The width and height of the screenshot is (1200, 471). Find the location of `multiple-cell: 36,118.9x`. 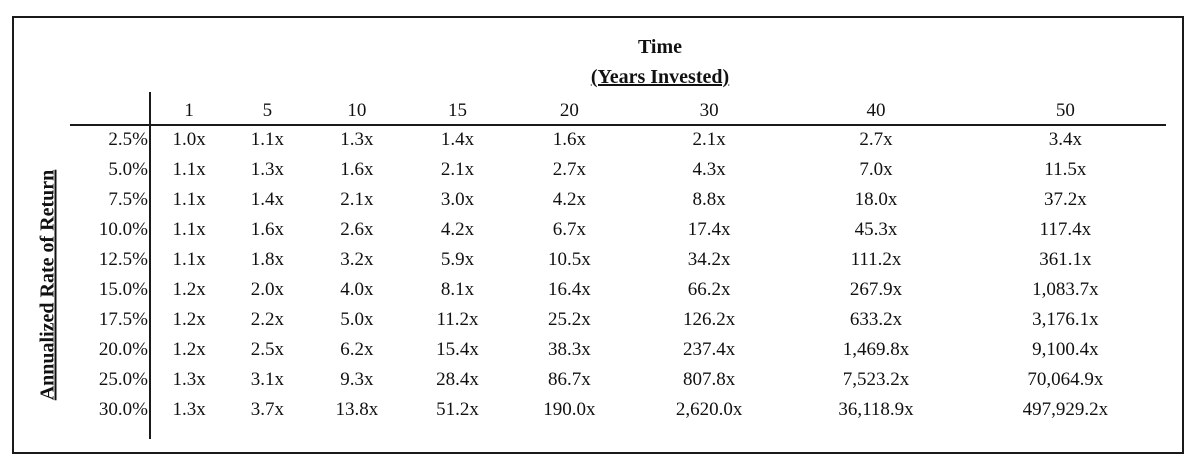

multiple-cell: 36,118.9x is located at coordinates (876, 409).